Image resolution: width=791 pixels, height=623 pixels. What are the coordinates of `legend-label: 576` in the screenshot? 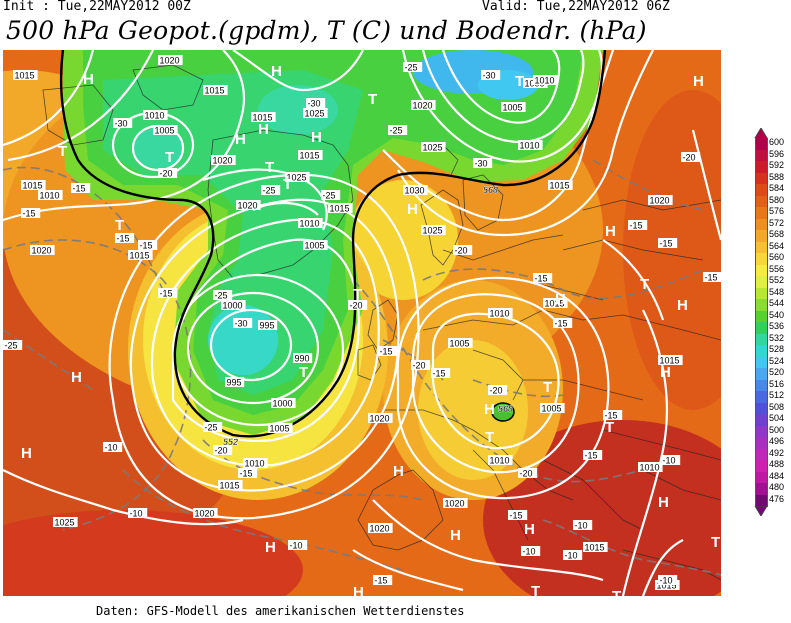 It's located at (777, 211).